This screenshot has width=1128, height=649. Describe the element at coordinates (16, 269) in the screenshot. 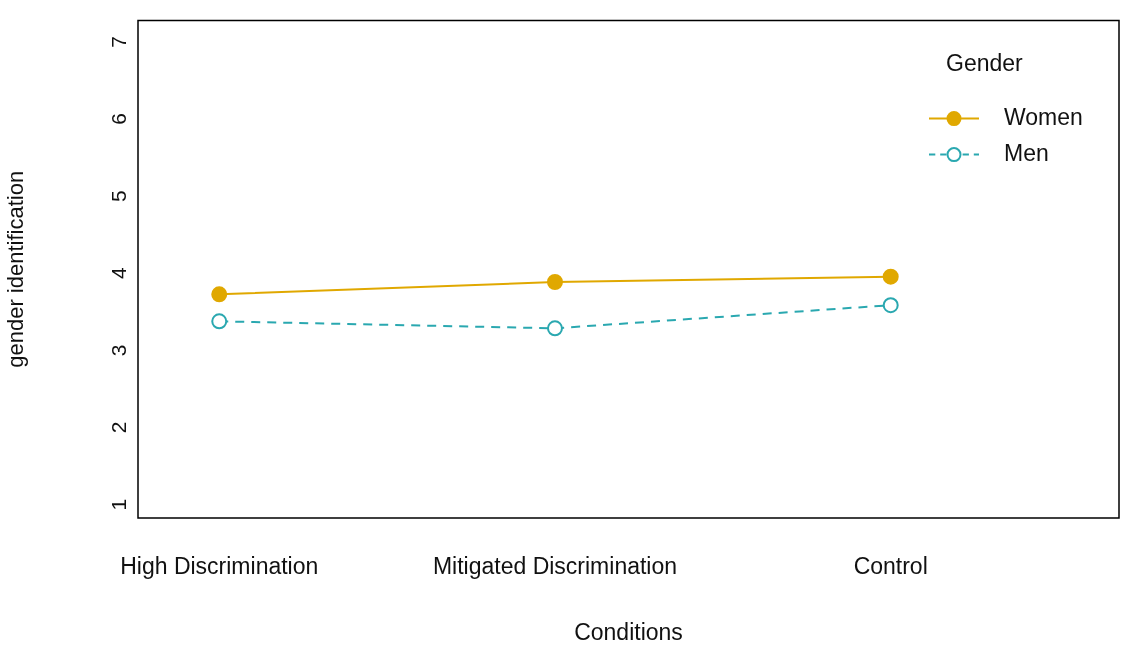

I see `y-axis-title: gender identification` at that location.